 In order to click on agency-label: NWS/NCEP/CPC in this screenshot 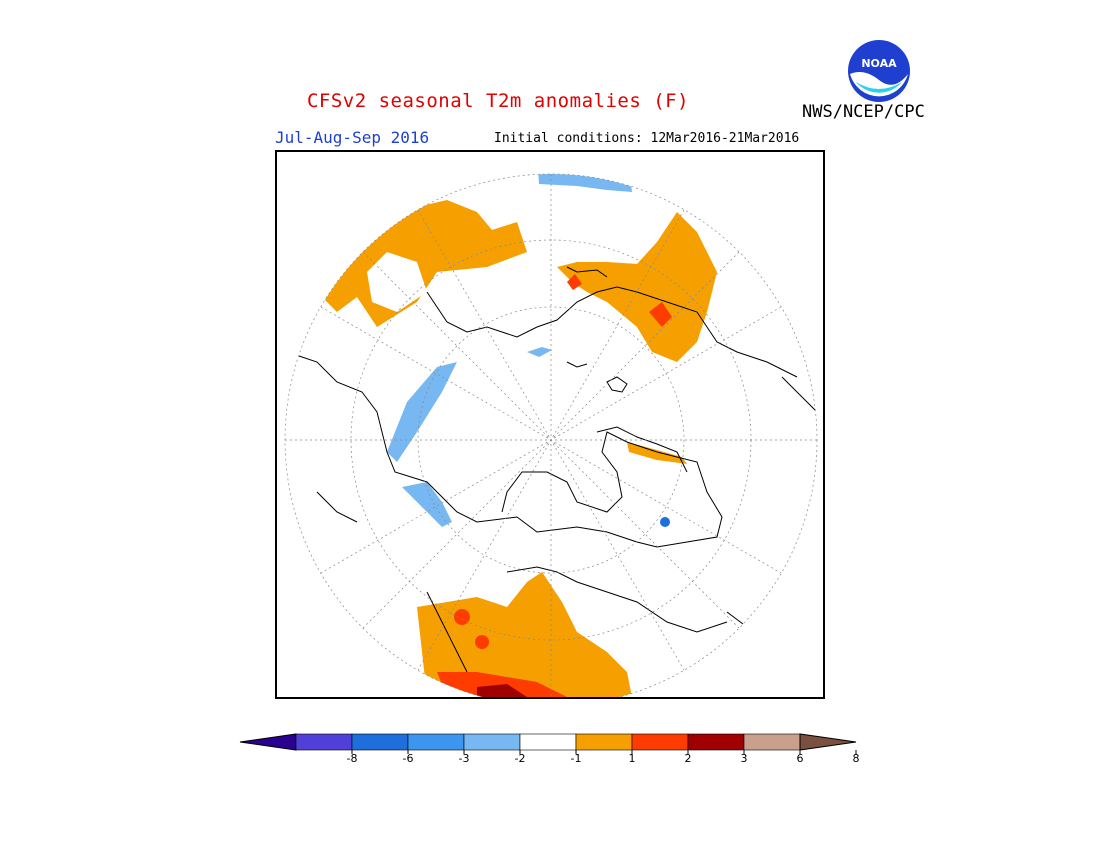, I will do `click(863, 112)`.